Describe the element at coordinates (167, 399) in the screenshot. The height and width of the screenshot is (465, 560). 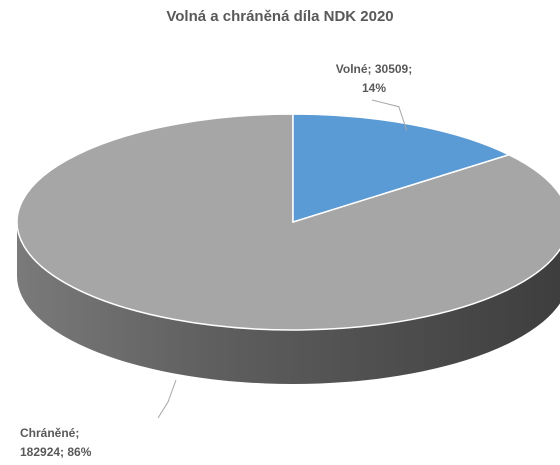
I see `leader-line-protected` at that location.